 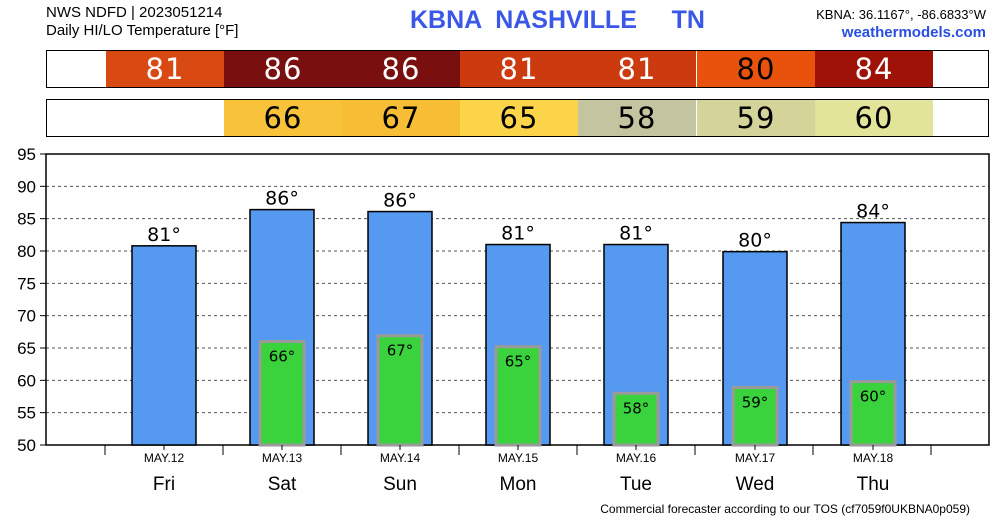 I want to click on high-temp-label: 84°, so click(x=873, y=212).